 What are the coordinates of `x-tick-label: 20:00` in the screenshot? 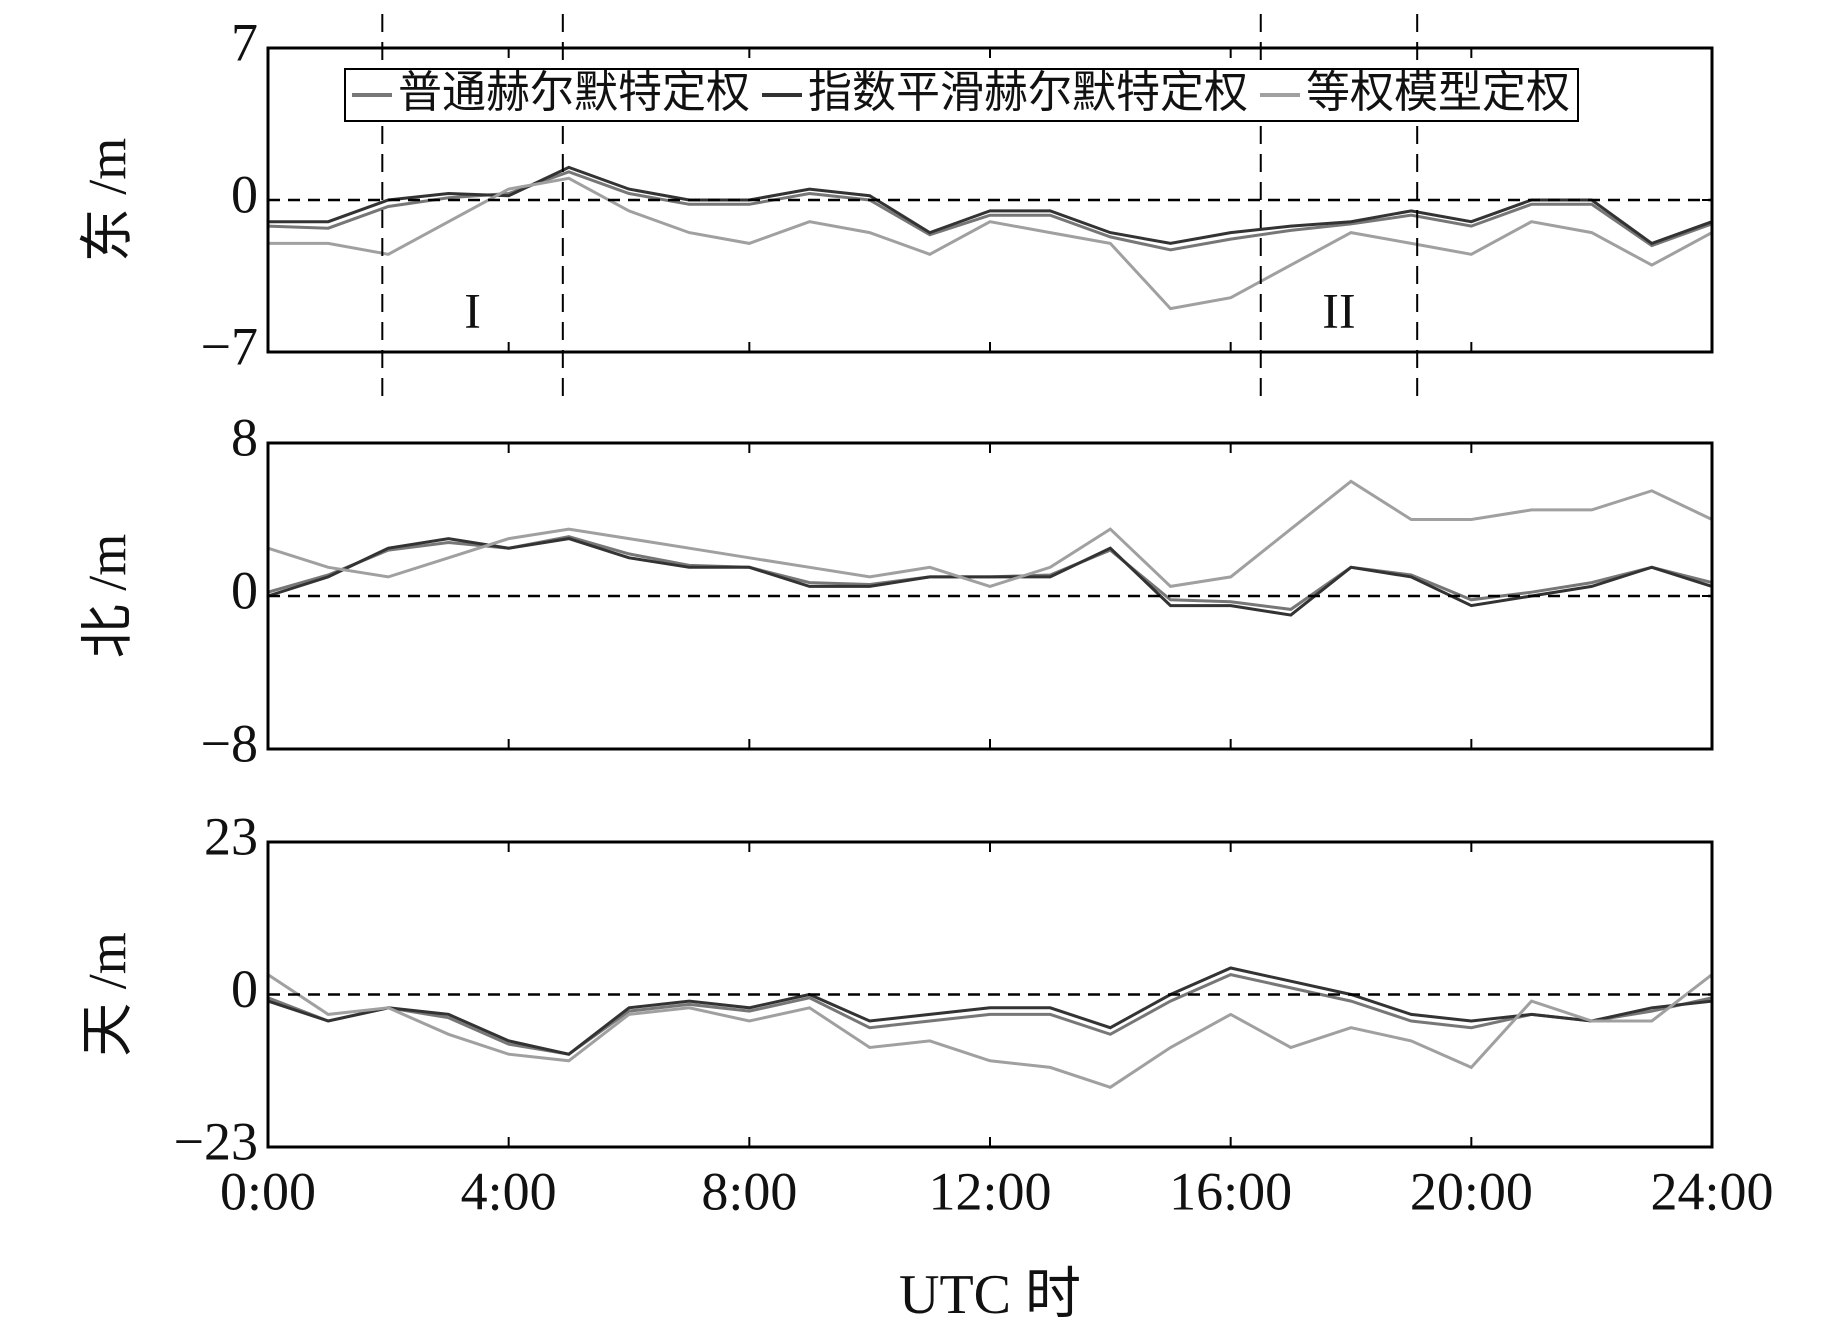 It's located at (1471, 1191).